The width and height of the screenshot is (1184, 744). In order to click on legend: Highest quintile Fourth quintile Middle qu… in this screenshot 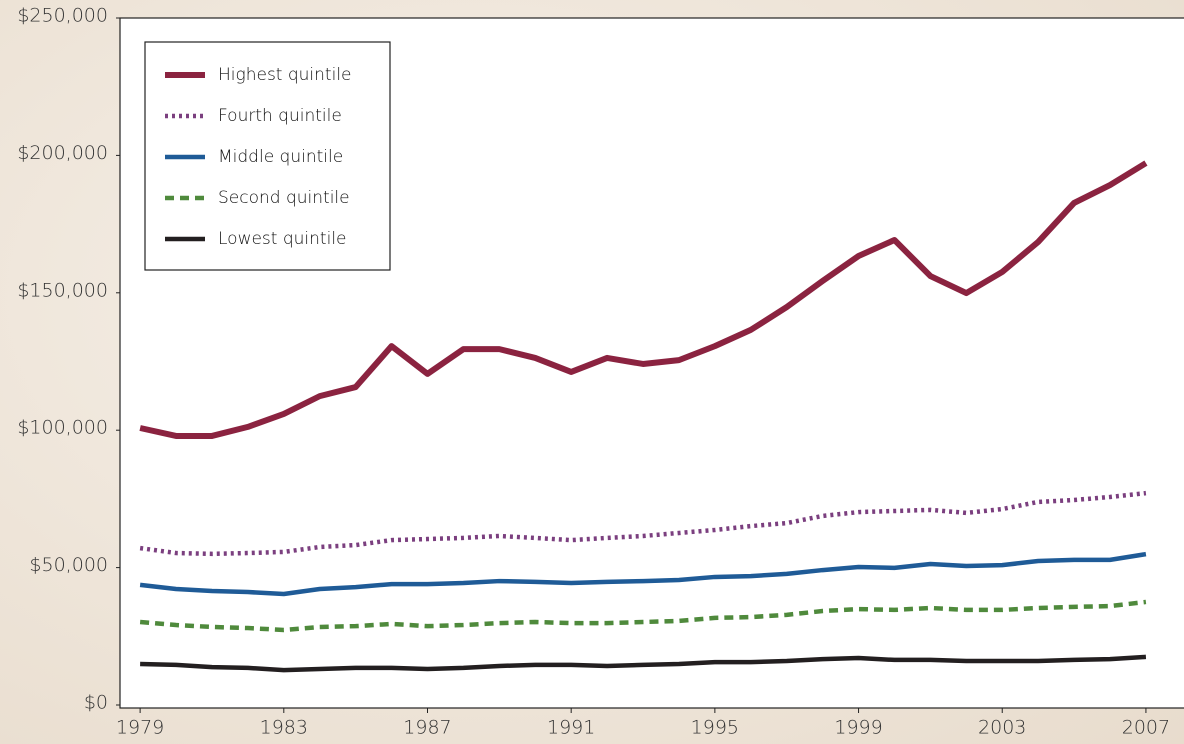, I will do `click(267, 156)`.